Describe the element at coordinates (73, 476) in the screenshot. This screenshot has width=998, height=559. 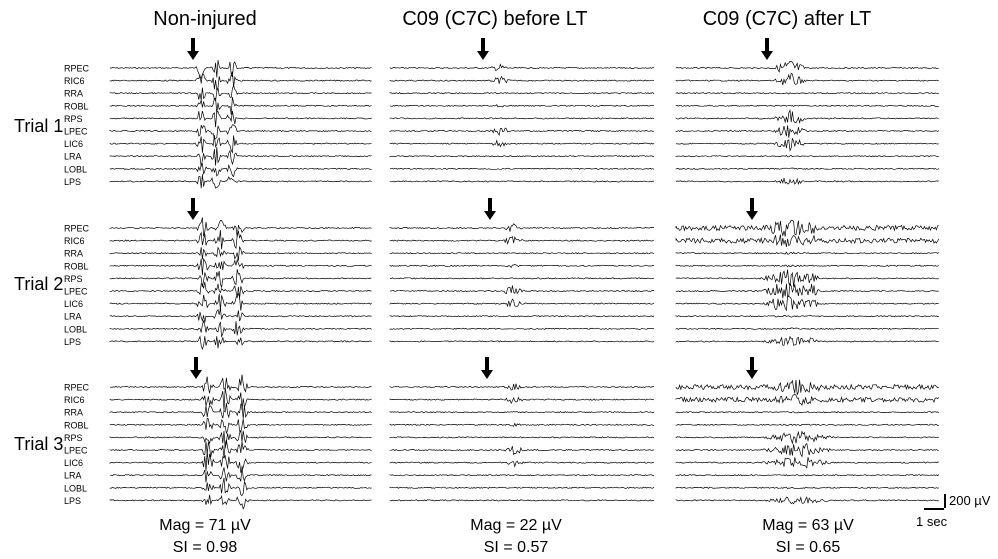
I see `channel-label-lra-trial-3: LRA` at that location.